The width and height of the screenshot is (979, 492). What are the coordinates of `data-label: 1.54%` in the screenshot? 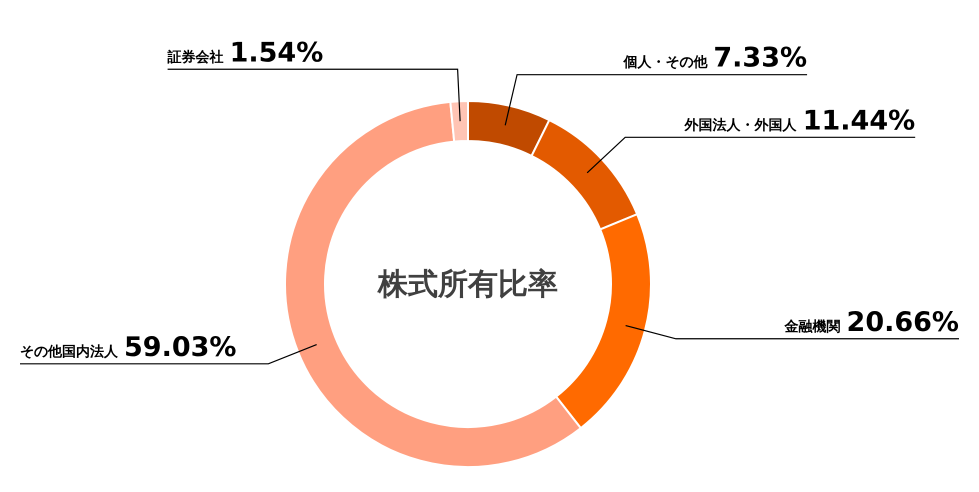 It's located at (277, 52).